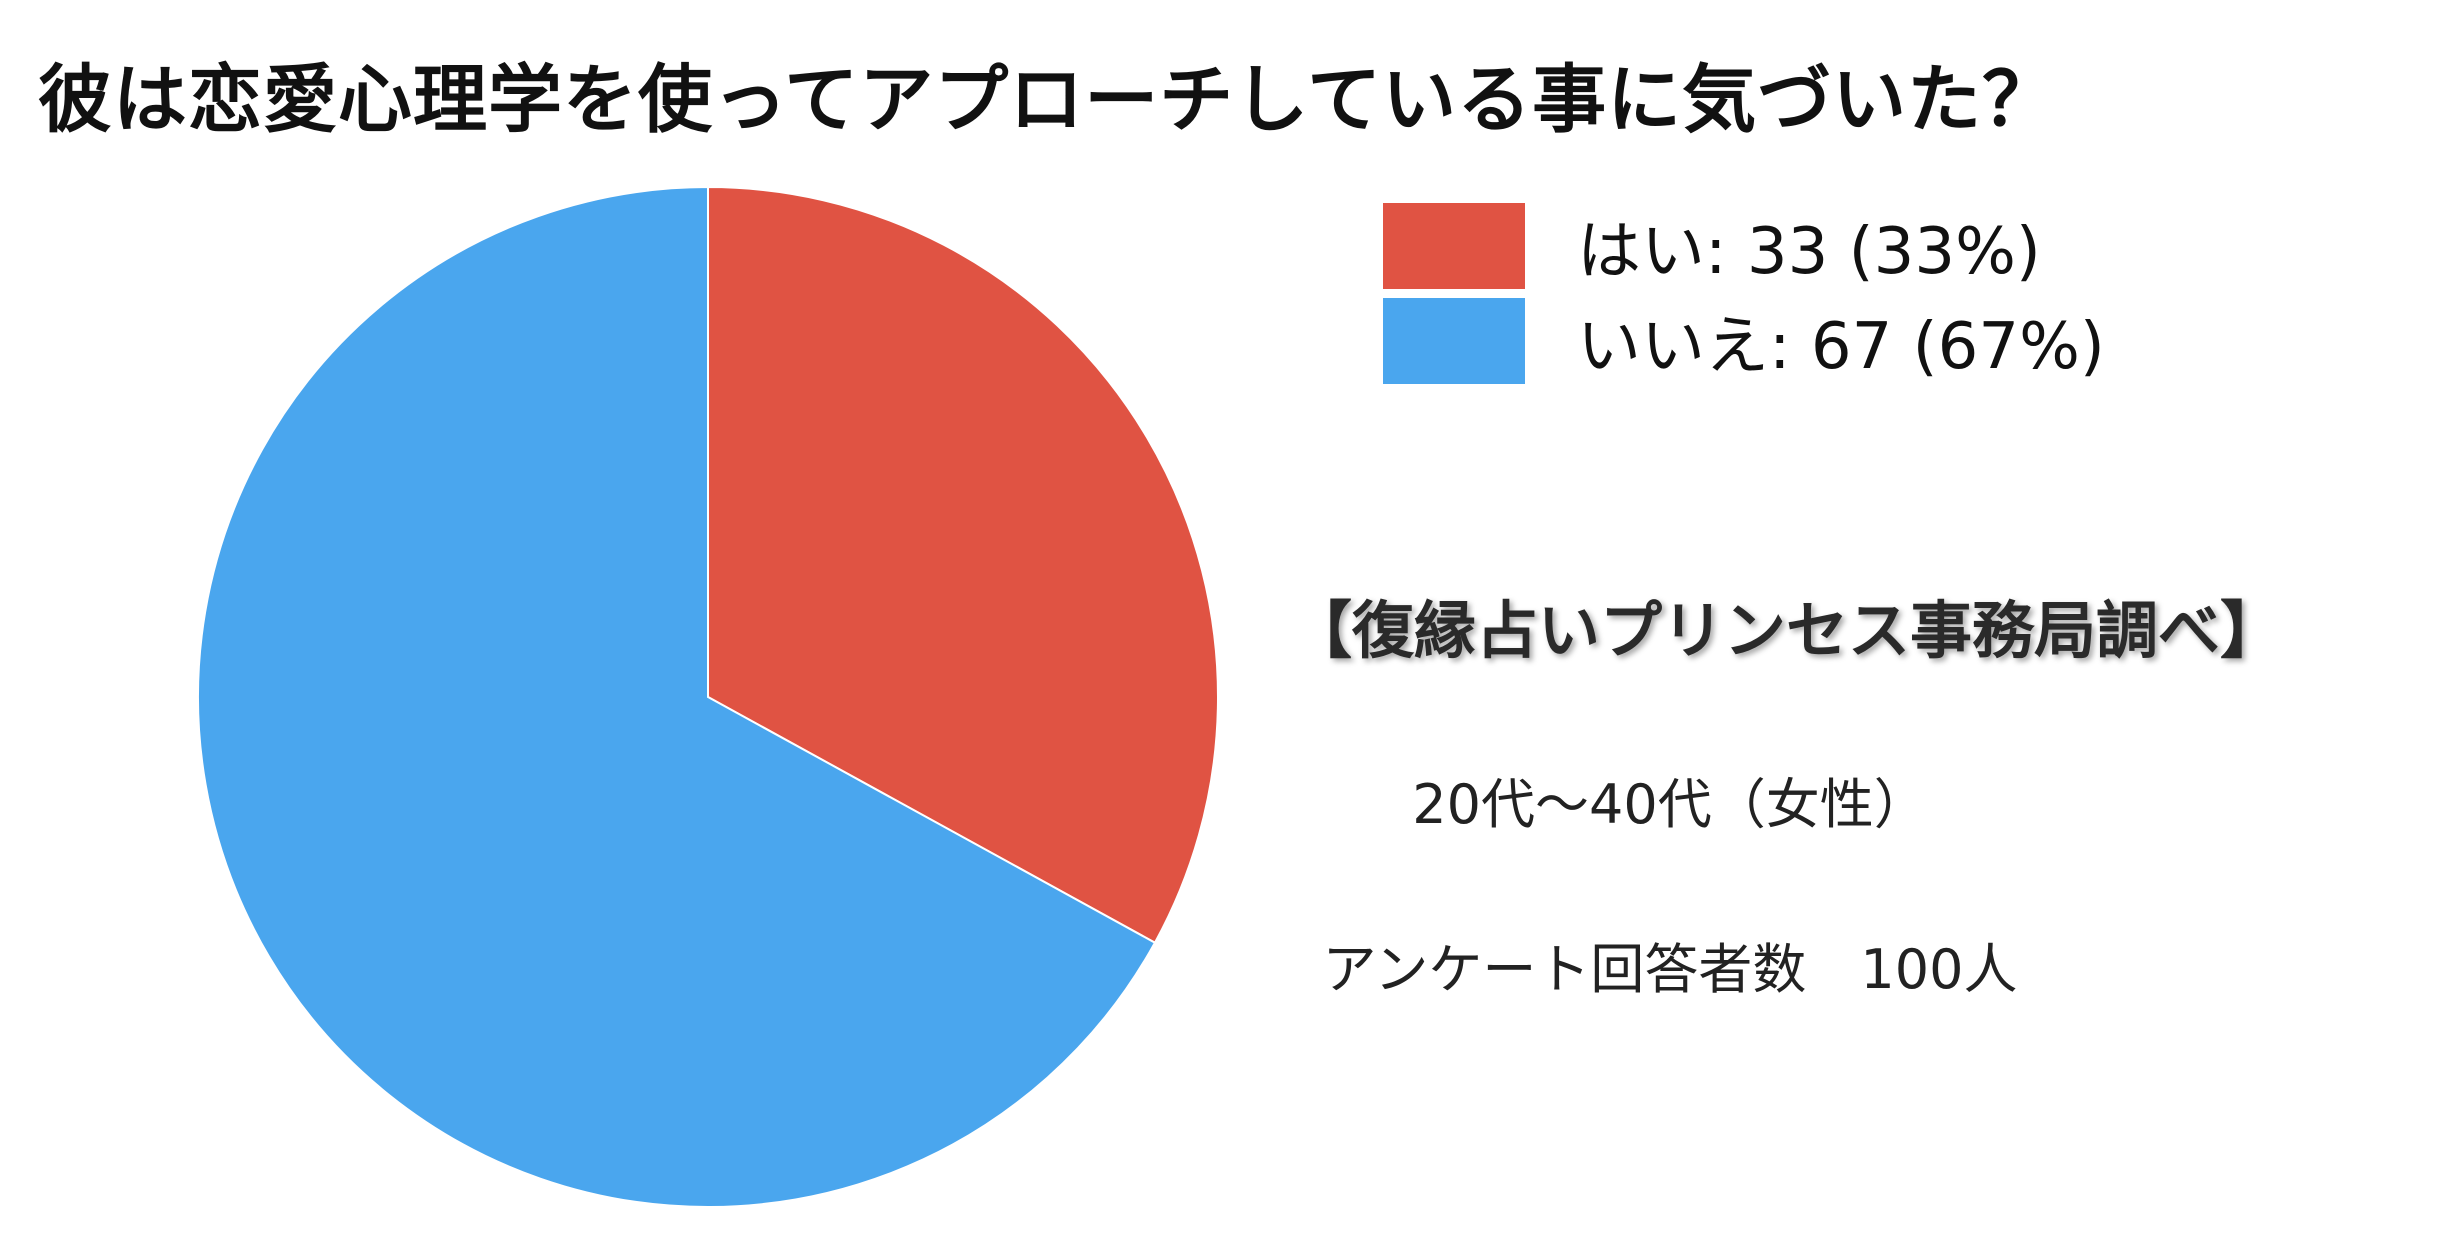 This screenshot has width=2454, height=1234. I want to click on legend-label-yes: はい: 33 (33%), so click(1809, 251).